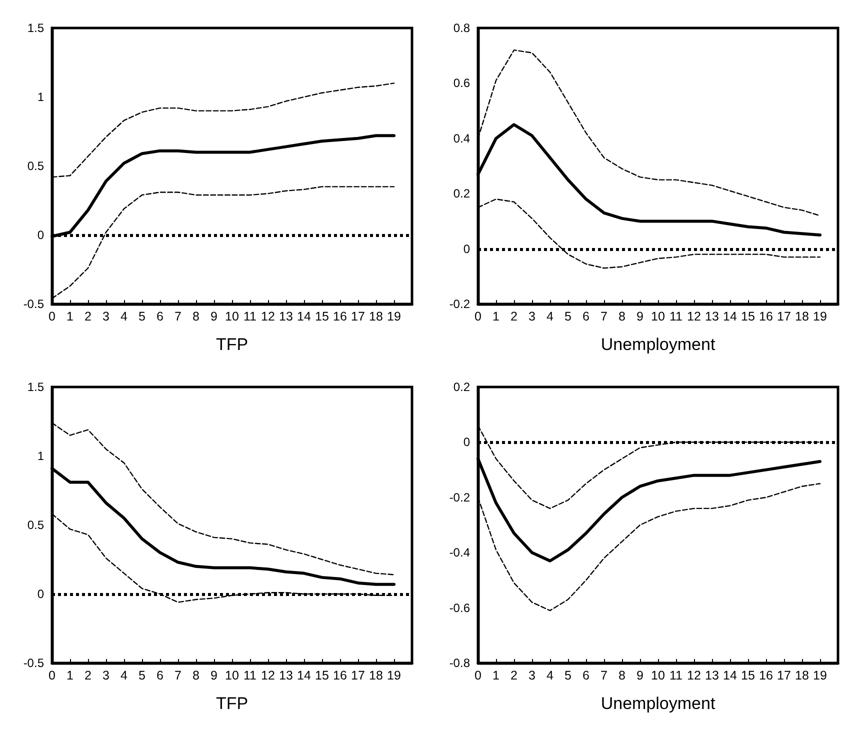  What do you see at coordinates (461, 83) in the screenshot?
I see `y-tick-label: 0.6` at bounding box center [461, 83].